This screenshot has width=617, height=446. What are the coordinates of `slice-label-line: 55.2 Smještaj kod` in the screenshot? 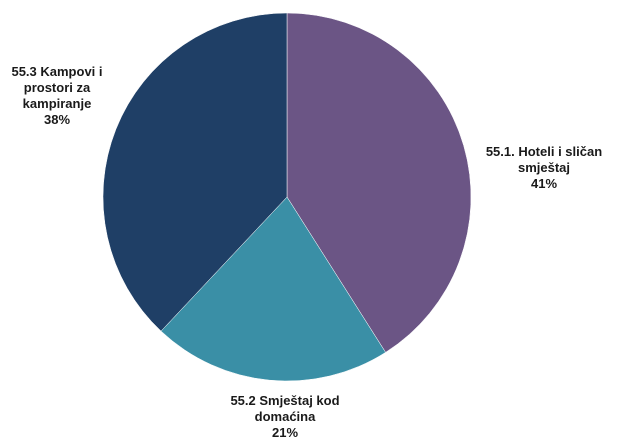 It's located at (285, 400).